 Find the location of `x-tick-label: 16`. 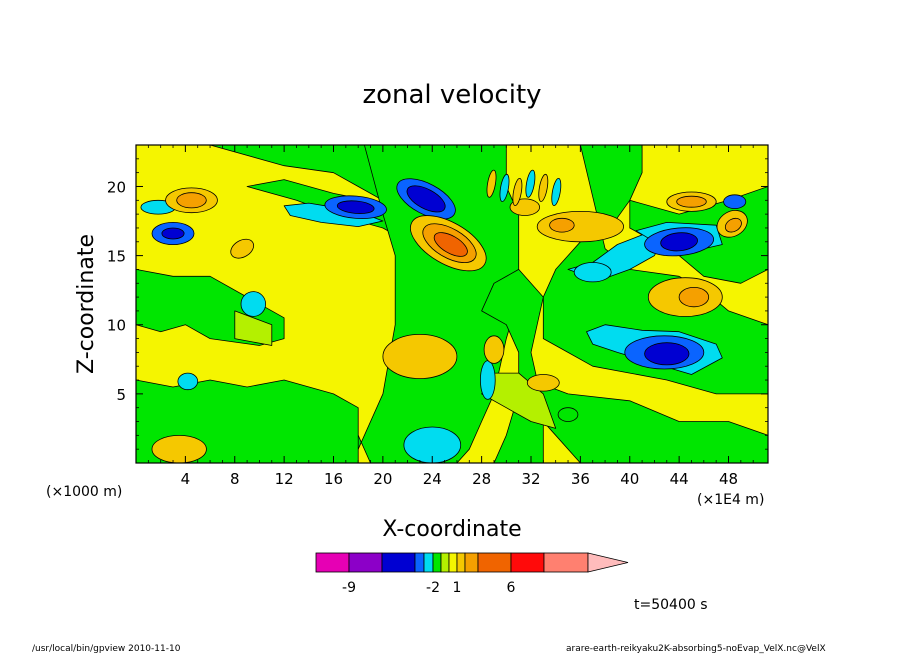

x-tick-label: 16 is located at coordinates (333, 479).